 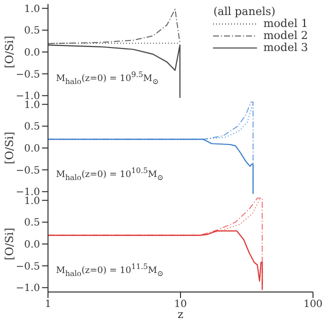 What do you see at coordinates (285, 23) in the screenshot?
I see `legend-label: model 1` at bounding box center [285, 23].